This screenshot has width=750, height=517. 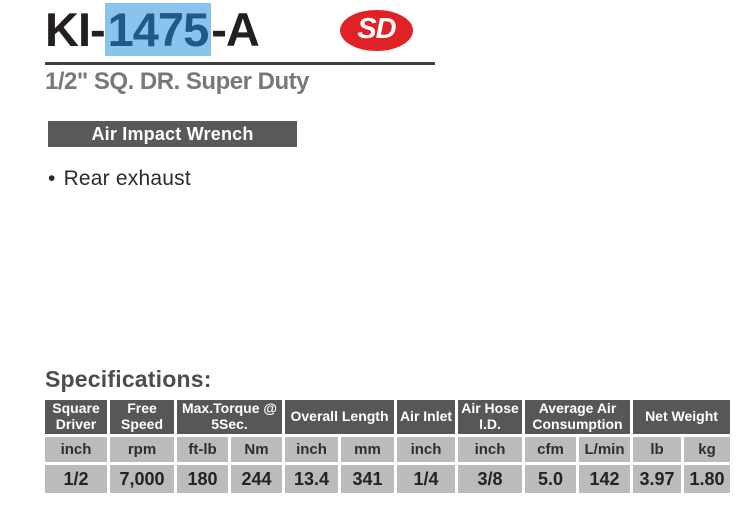 What do you see at coordinates (604, 479) in the screenshot?
I see `value-cell: 142` at bounding box center [604, 479].